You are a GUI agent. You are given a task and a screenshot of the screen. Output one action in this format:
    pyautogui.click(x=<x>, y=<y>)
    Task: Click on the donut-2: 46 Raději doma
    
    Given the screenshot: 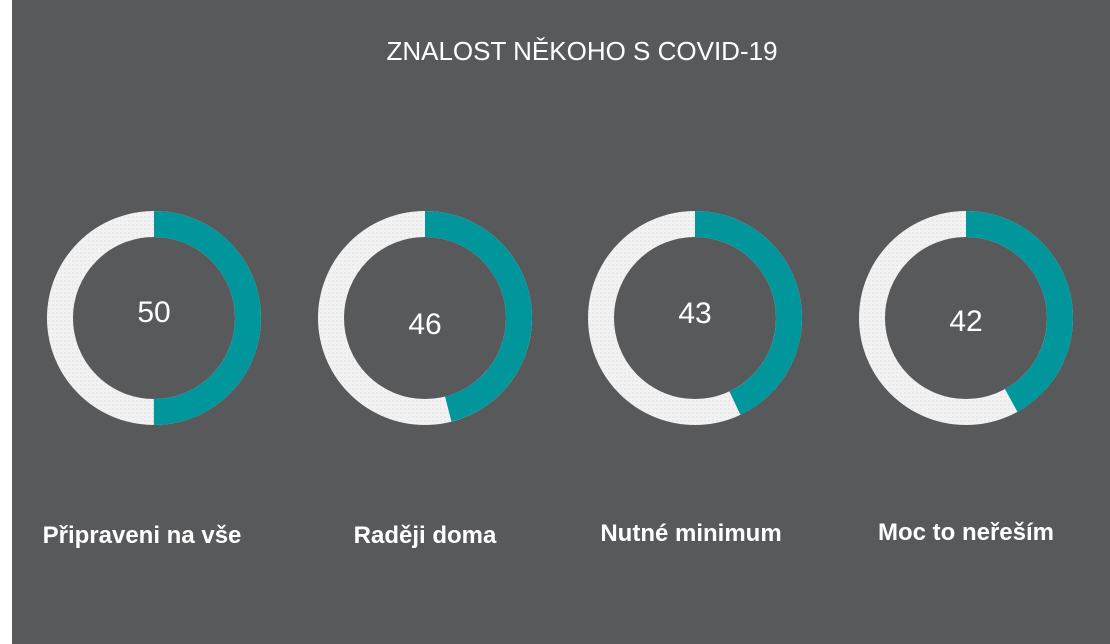 What is the action you would take?
    pyautogui.click(x=425, y=380)
    